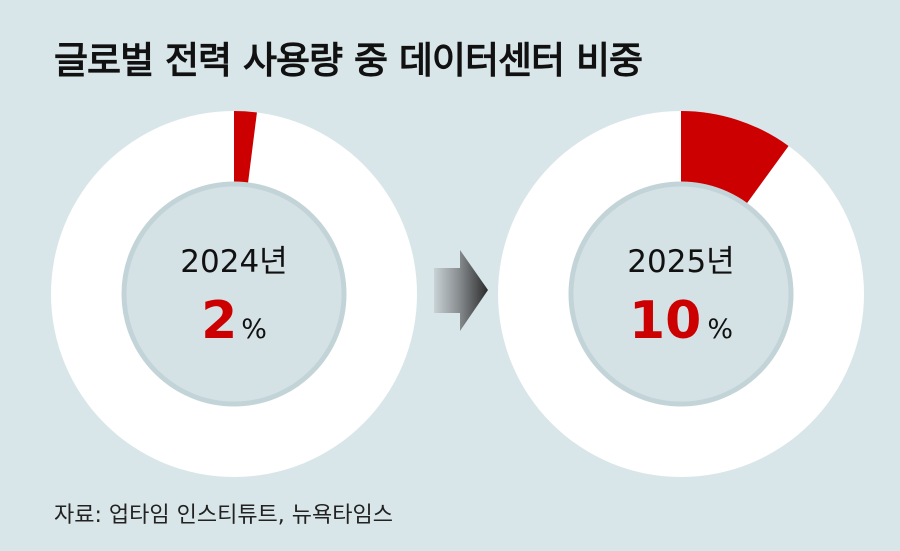 This screenshot has width=900, height=551. Describe the element at coordinates (461, 290) in the screenshot. I see `arrow-icon` at that location.